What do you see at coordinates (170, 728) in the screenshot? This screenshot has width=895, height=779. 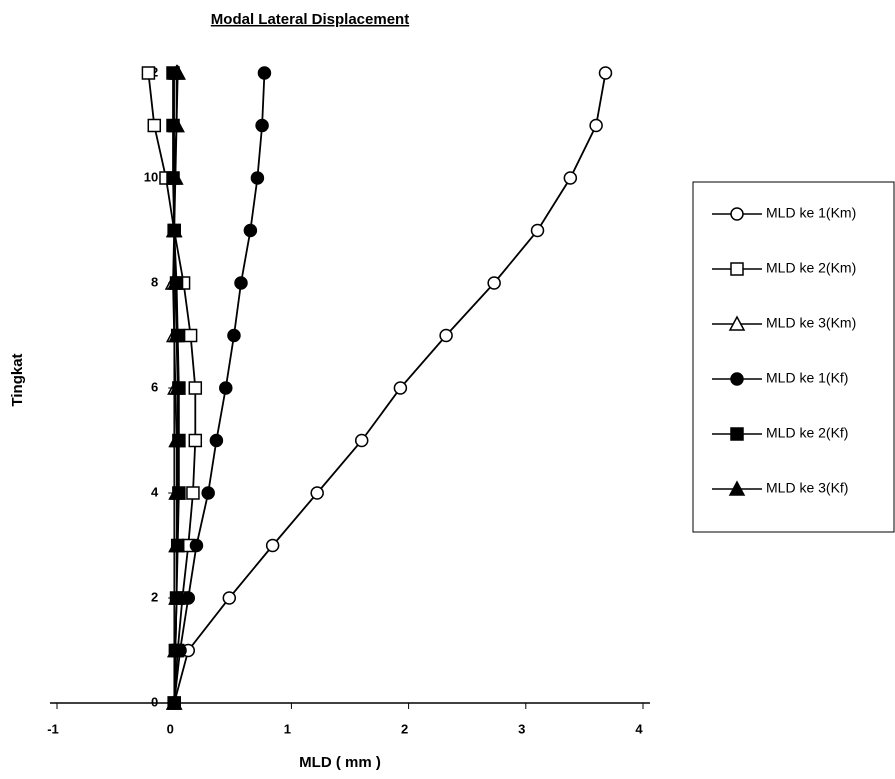 I see `x-tick-label: 0` at bounding box center [170, 728].